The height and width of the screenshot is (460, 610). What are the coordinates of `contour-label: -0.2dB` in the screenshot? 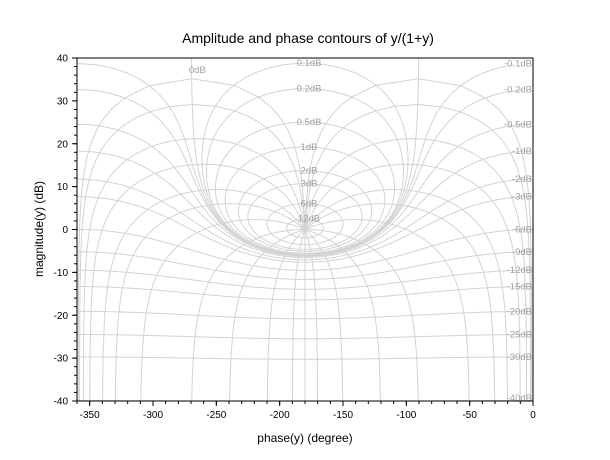 It's located at (518, 89).